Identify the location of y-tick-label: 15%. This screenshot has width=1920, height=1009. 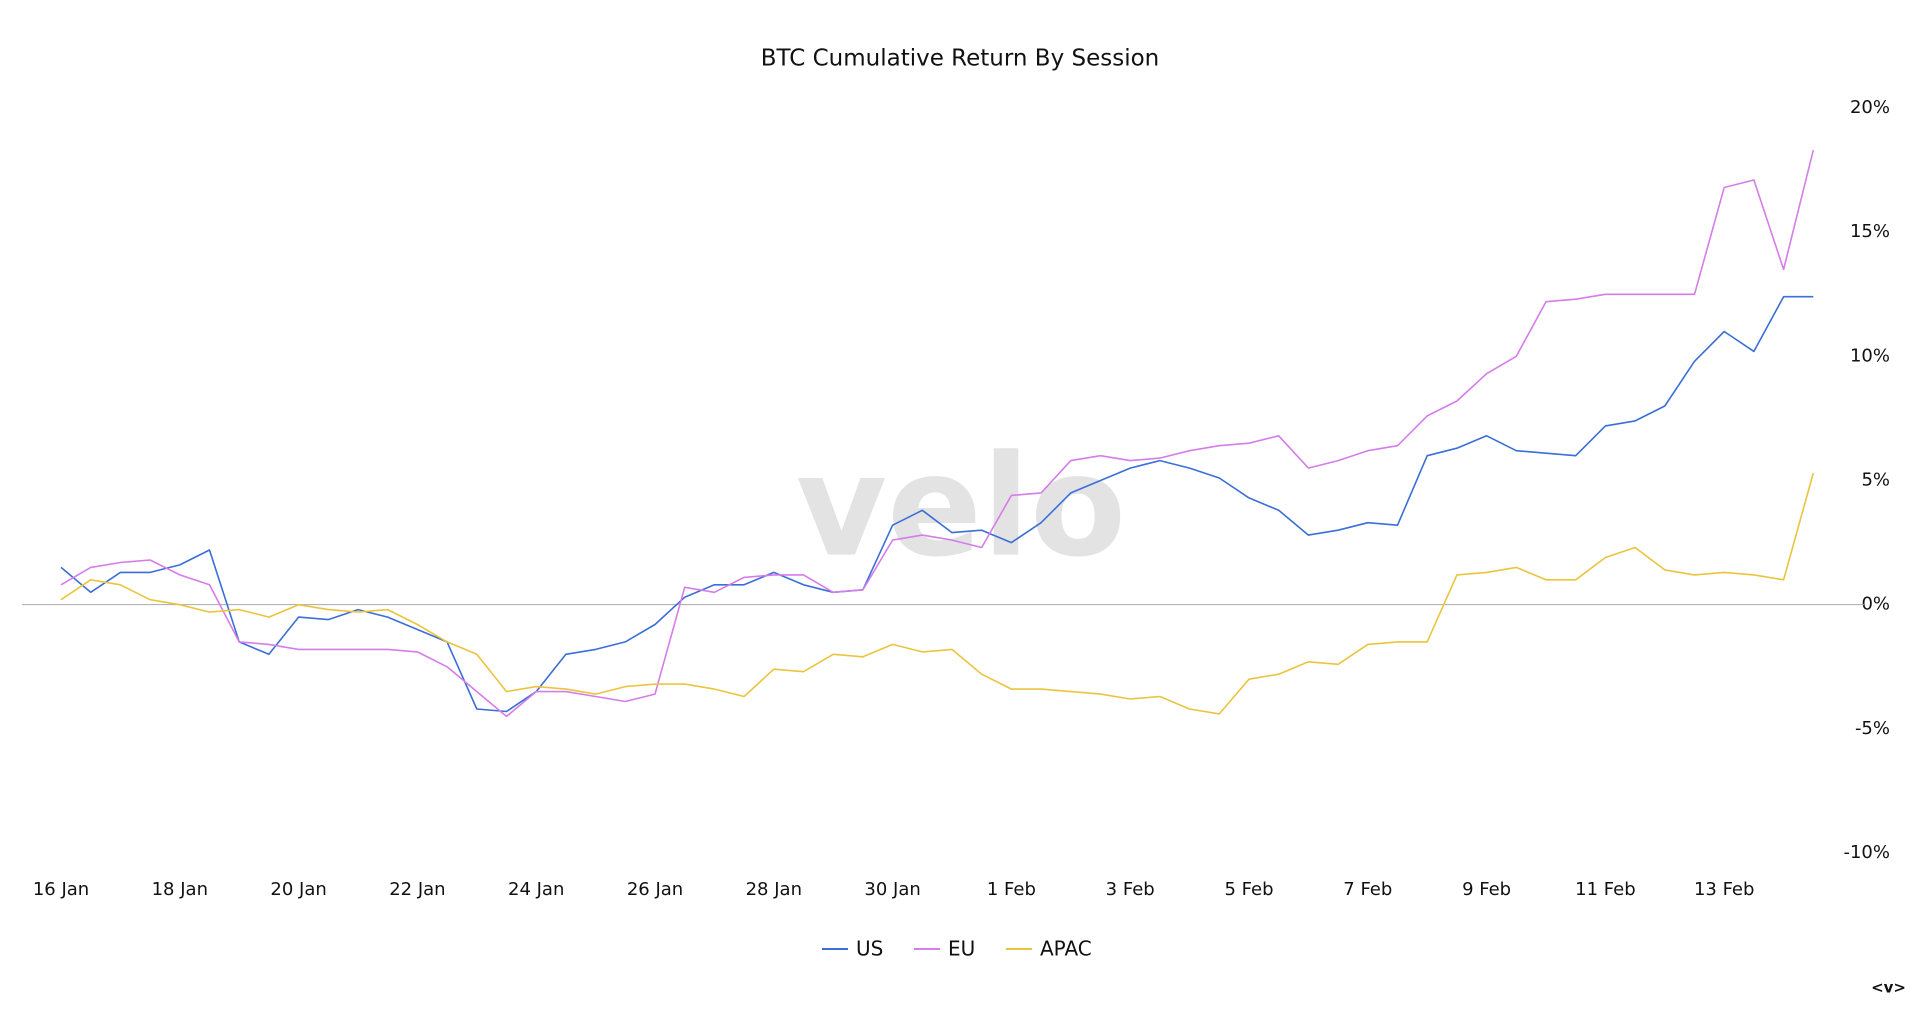
(1870, 231).